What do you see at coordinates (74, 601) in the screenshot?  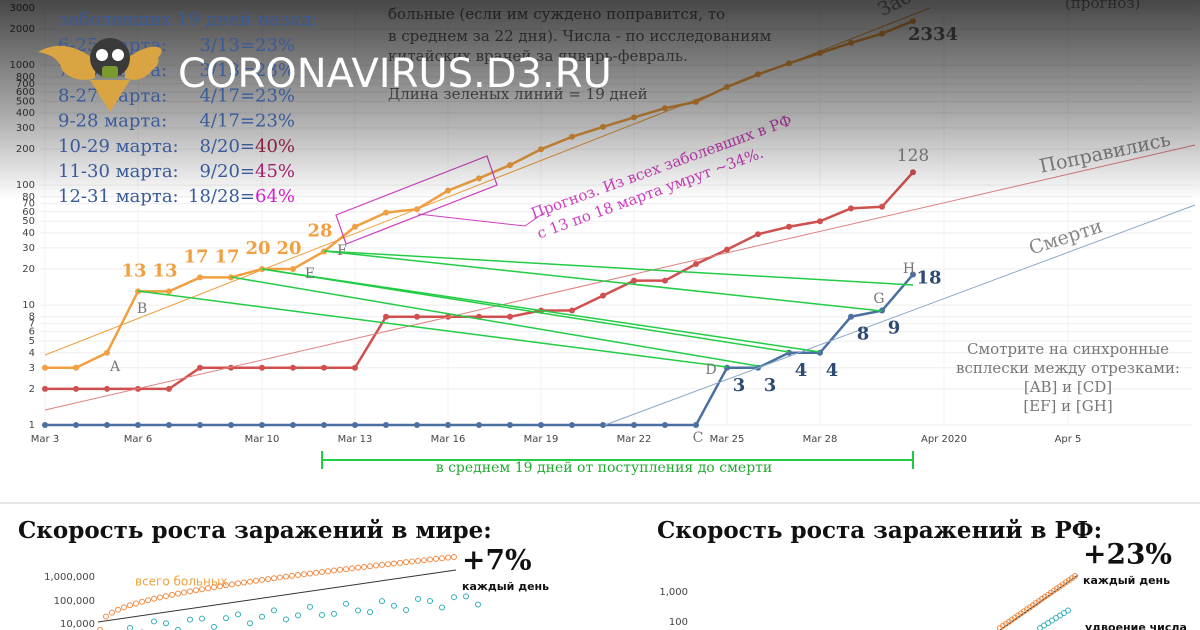 I see `y-tick-label: 100,000` at bounding box center [74, 601].